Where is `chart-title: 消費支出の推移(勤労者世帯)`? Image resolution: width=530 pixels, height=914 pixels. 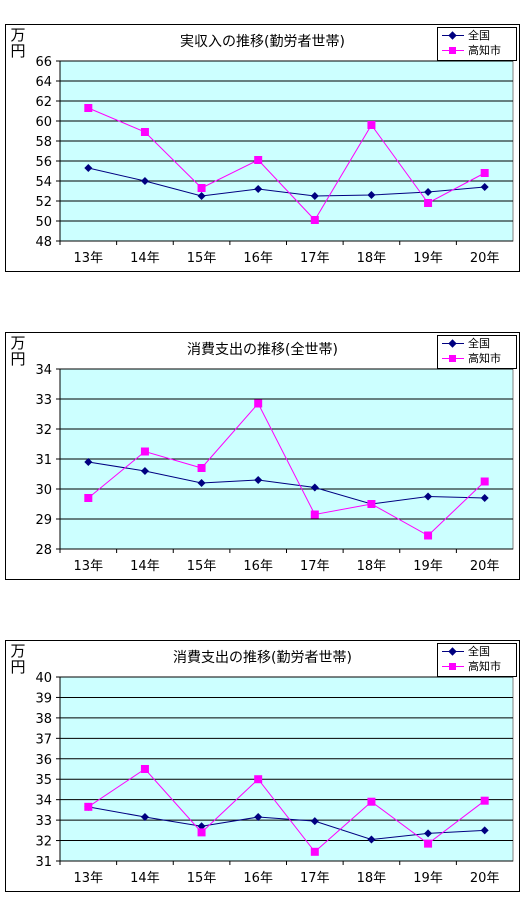
chart-title: 消費支出の推移(勤労者世帯) is located at coordinates (262, 658).